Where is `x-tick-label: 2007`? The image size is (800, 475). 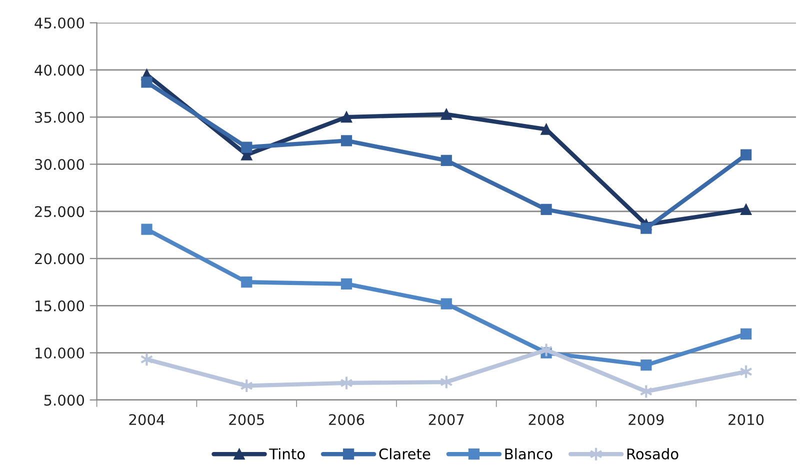 x-tick-label: 2007 is located at coordinates (446, 420).